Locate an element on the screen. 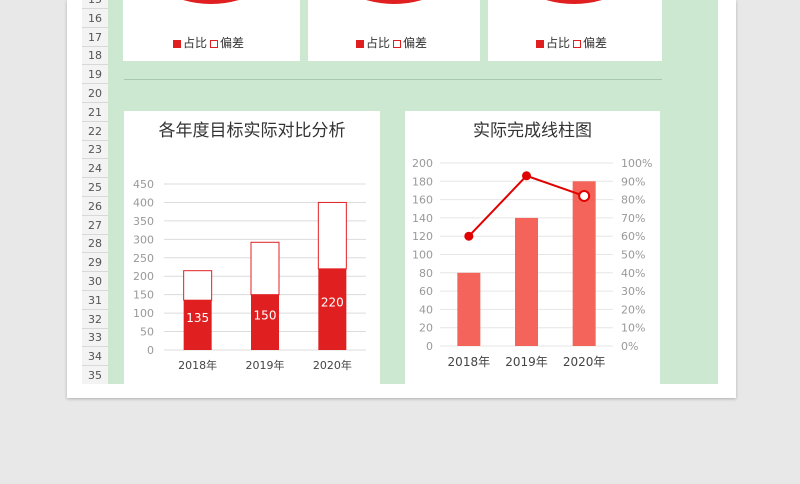  row-header-24: 24 is located at coordinates (95, 169).